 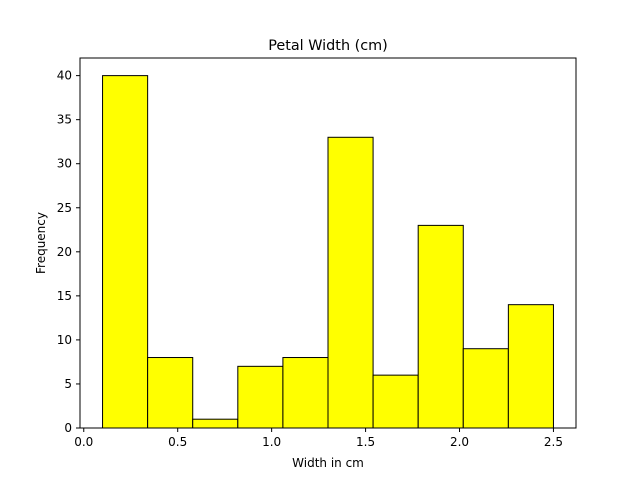 What do you see at coordinates (64, 164) in the screenshot?
I see `y-tick-label: 30` at bounding box center [64, 164].